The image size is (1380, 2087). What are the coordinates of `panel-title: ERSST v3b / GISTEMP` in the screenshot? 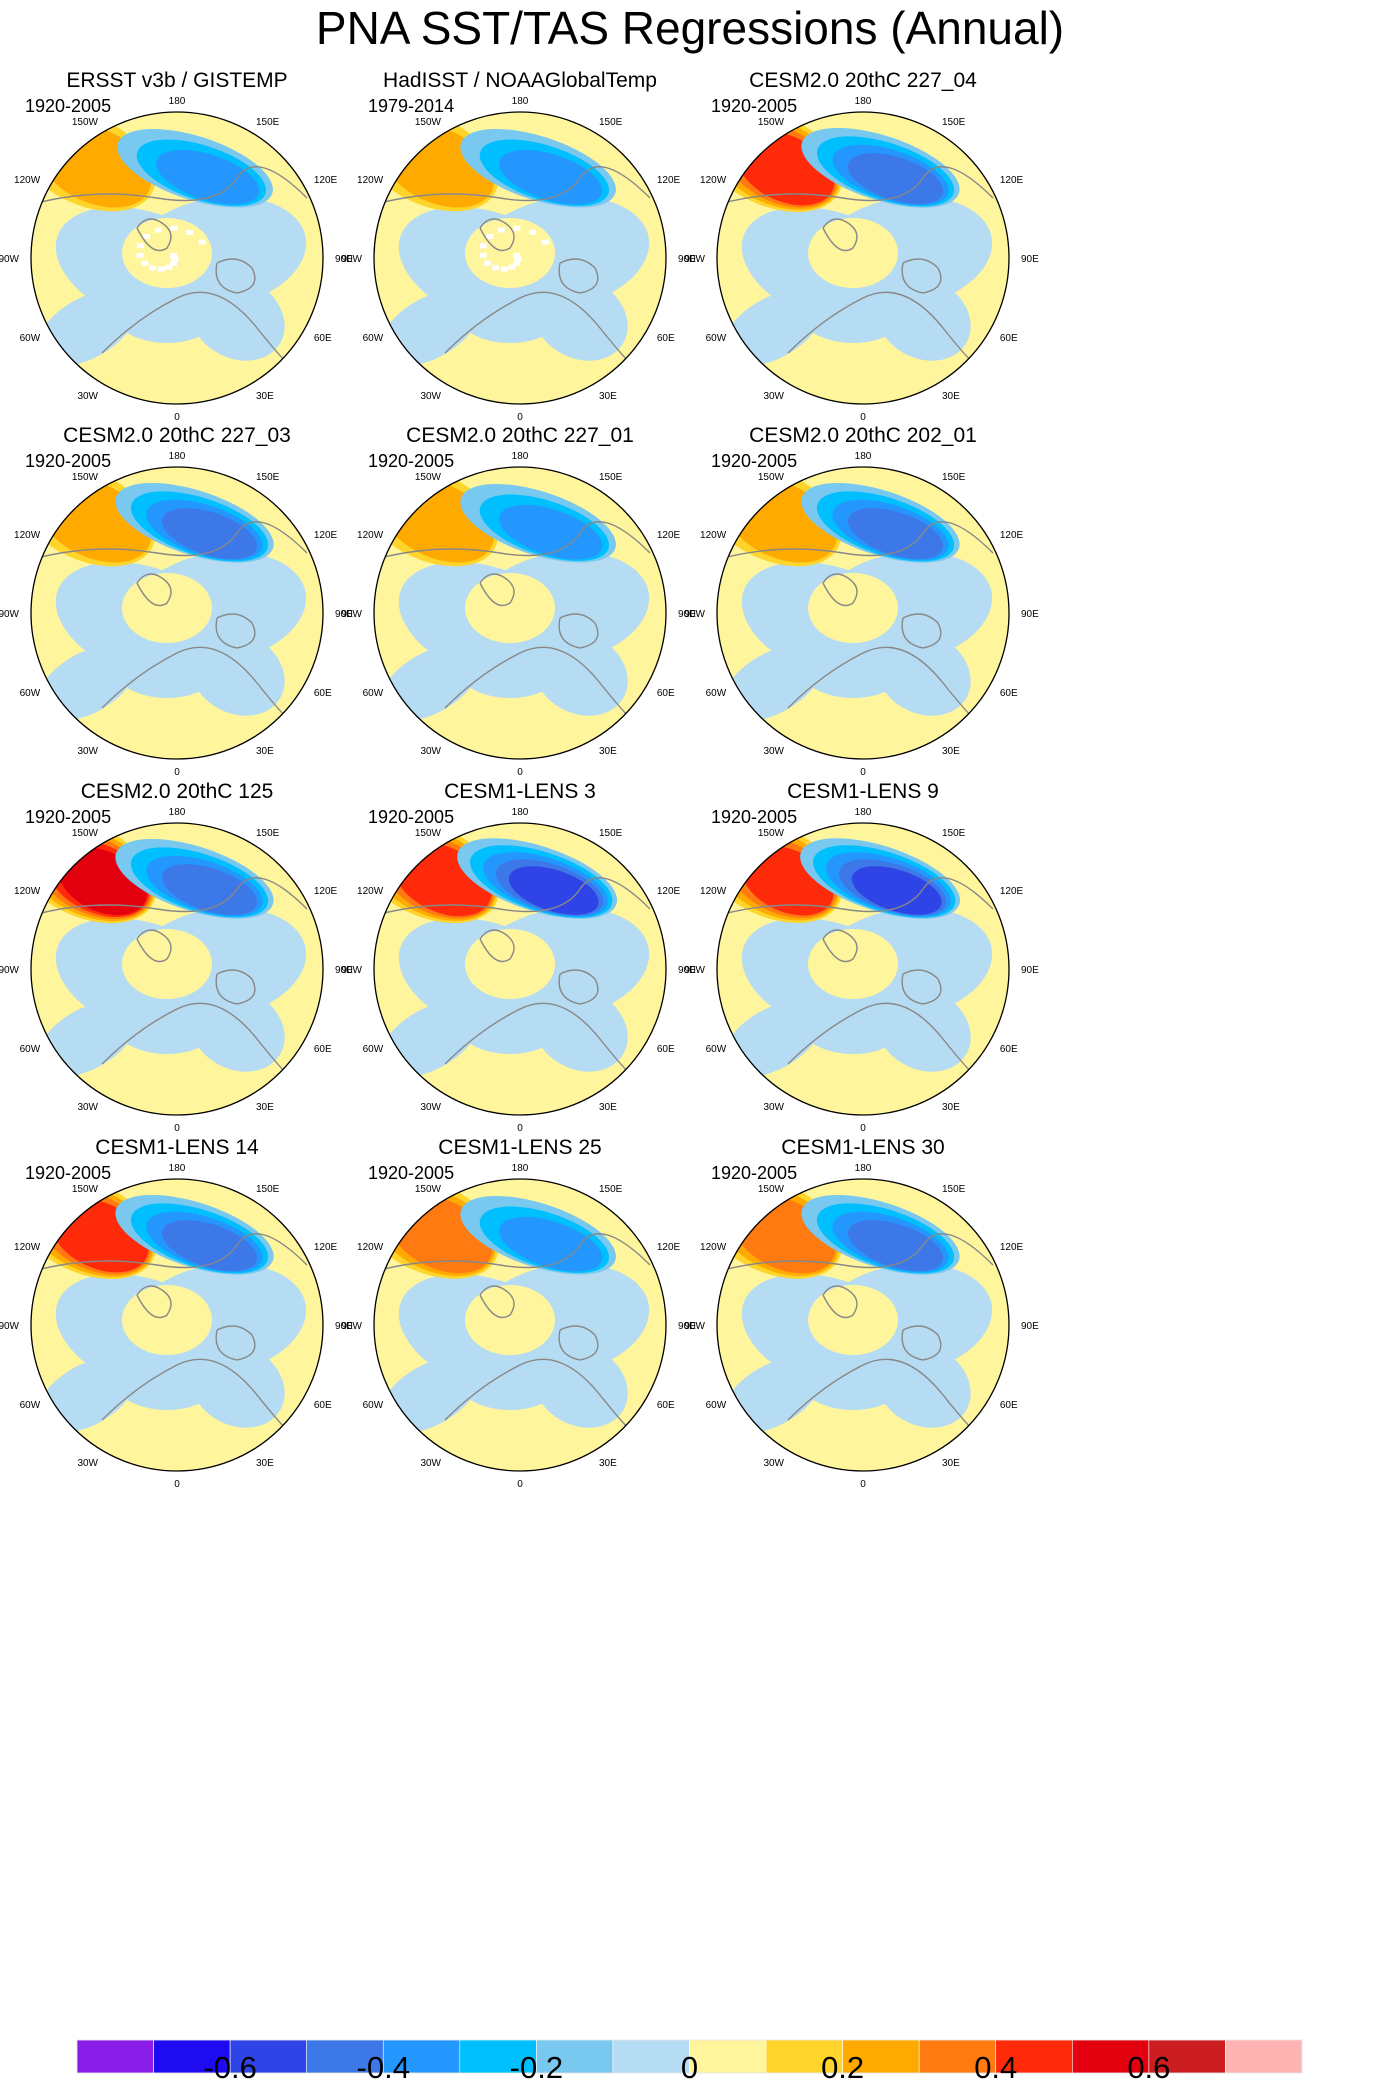 It's located at (176, 80).